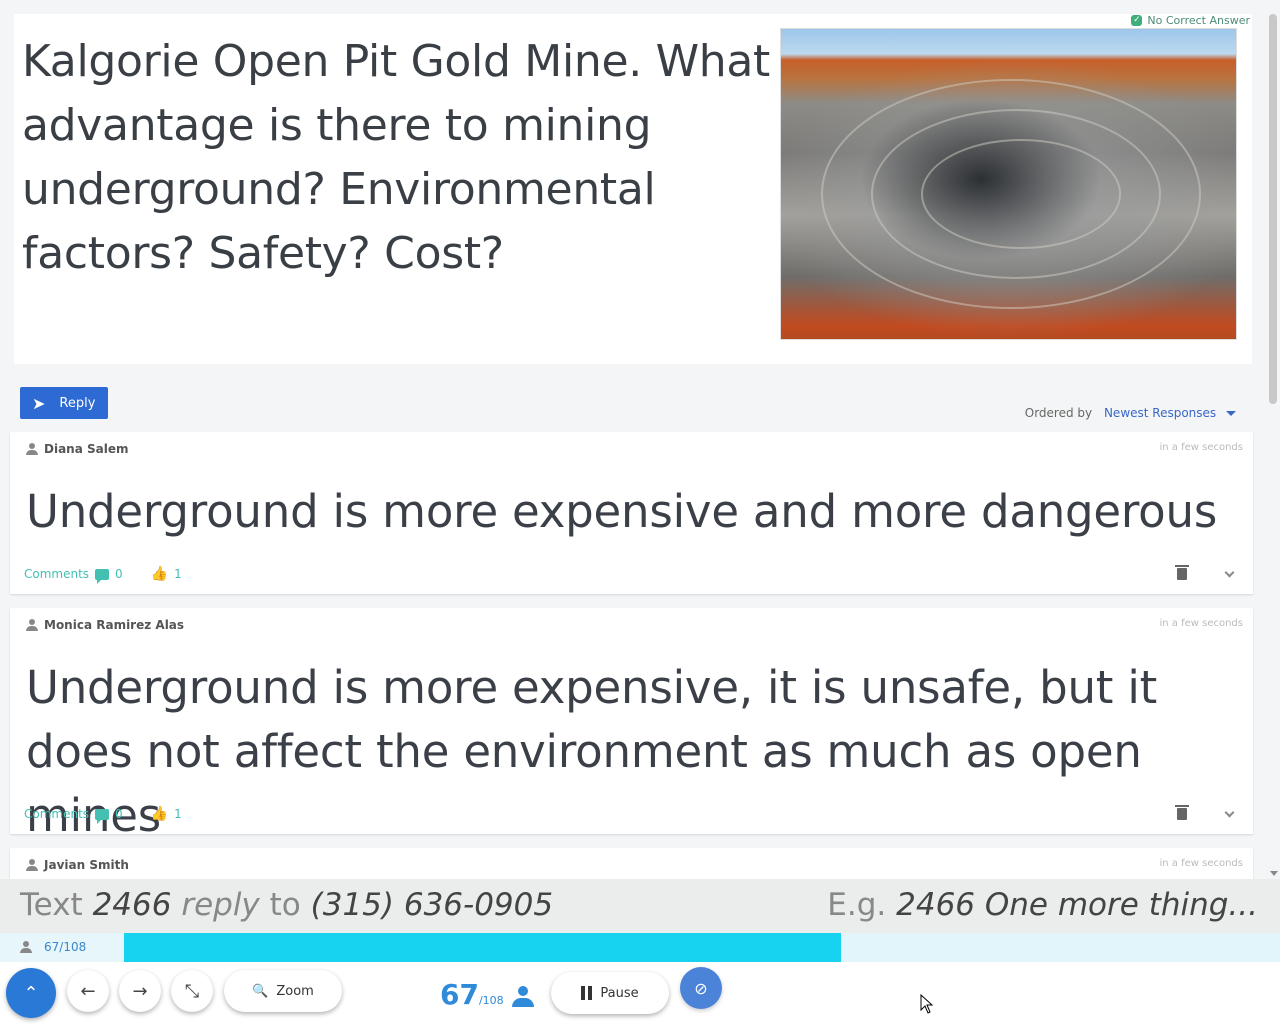 This screenshot has height=1024, width=1280. I want to click on scroll-down-arrow-icon, so click(1274, 873).